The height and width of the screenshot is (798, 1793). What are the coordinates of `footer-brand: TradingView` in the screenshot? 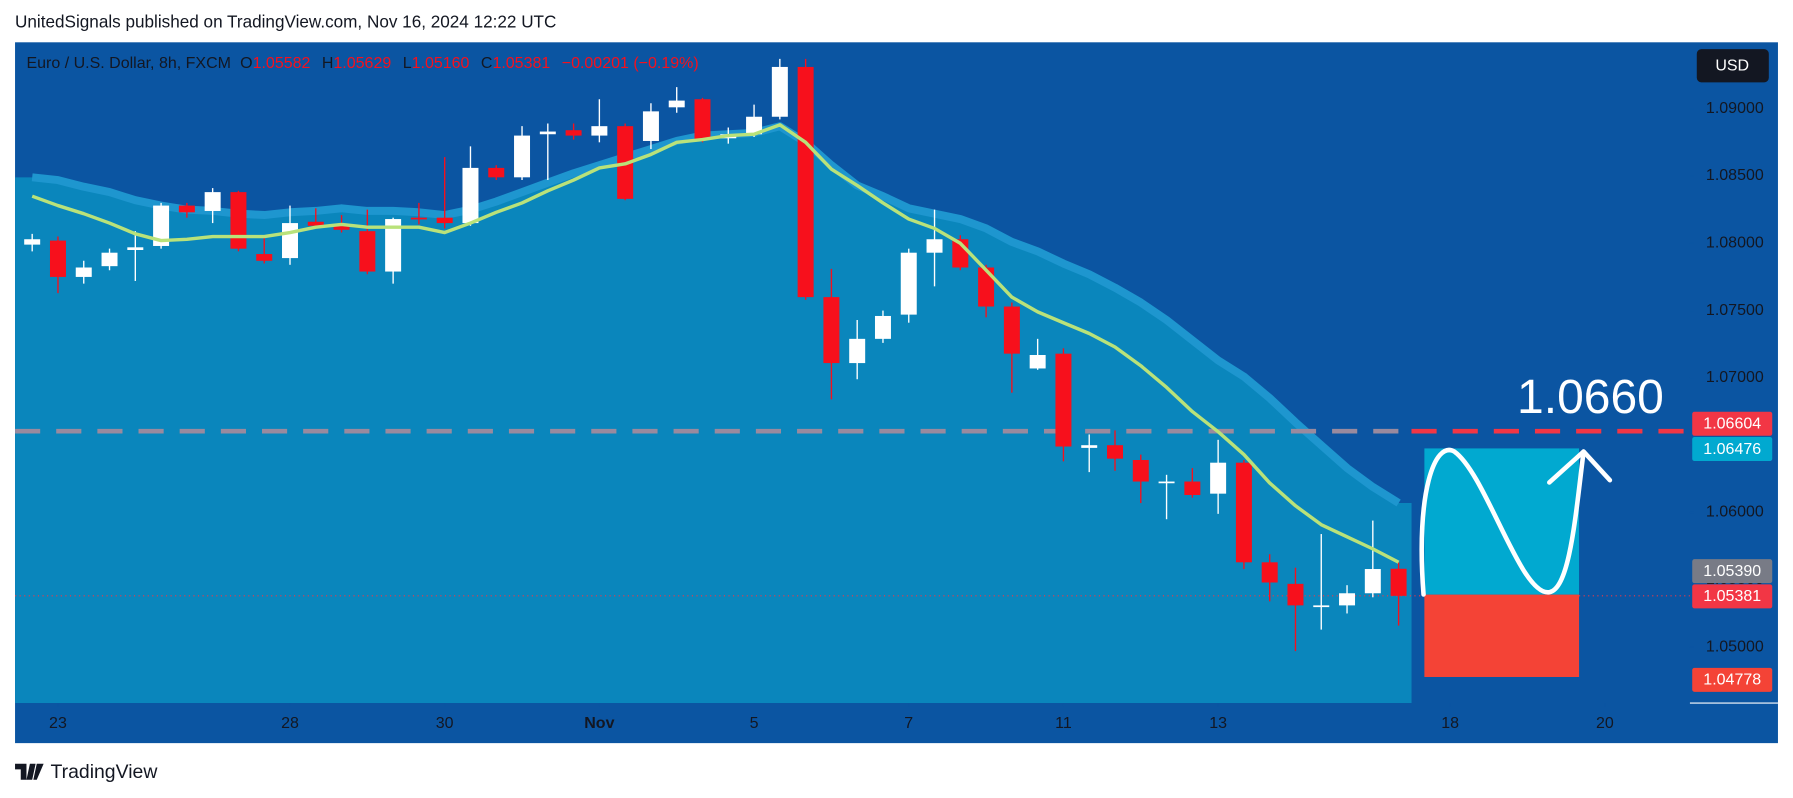 It's located at (104, 772).